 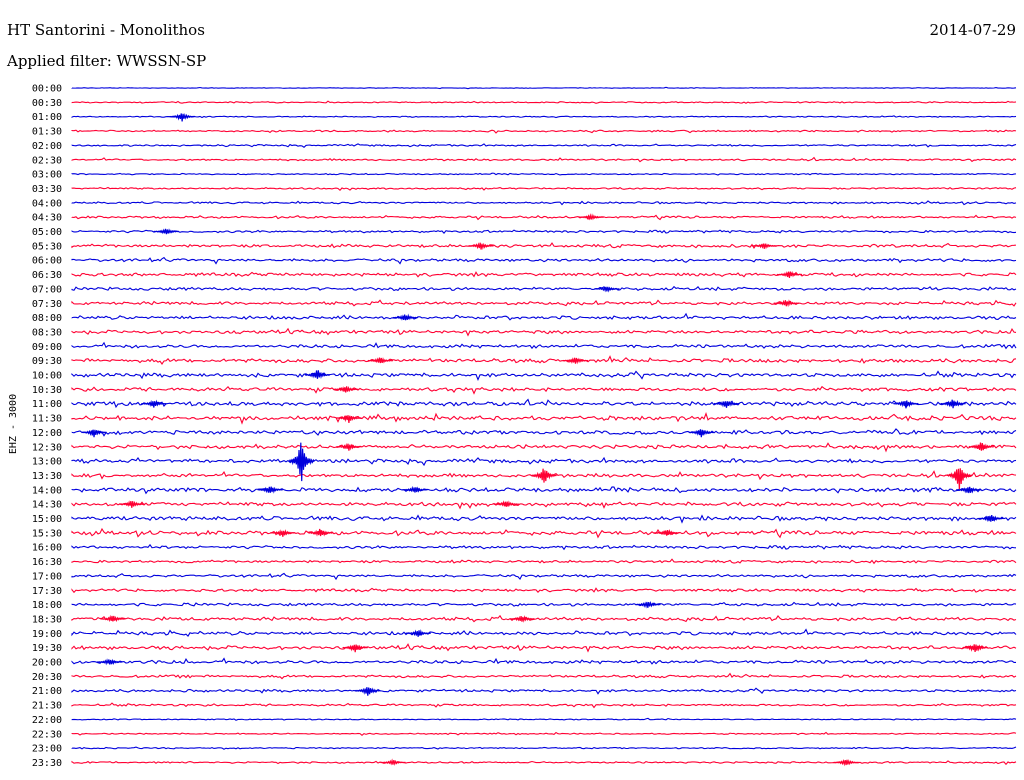 I want to click on time-tick-label: 19:00, so click(x=47, y=634).